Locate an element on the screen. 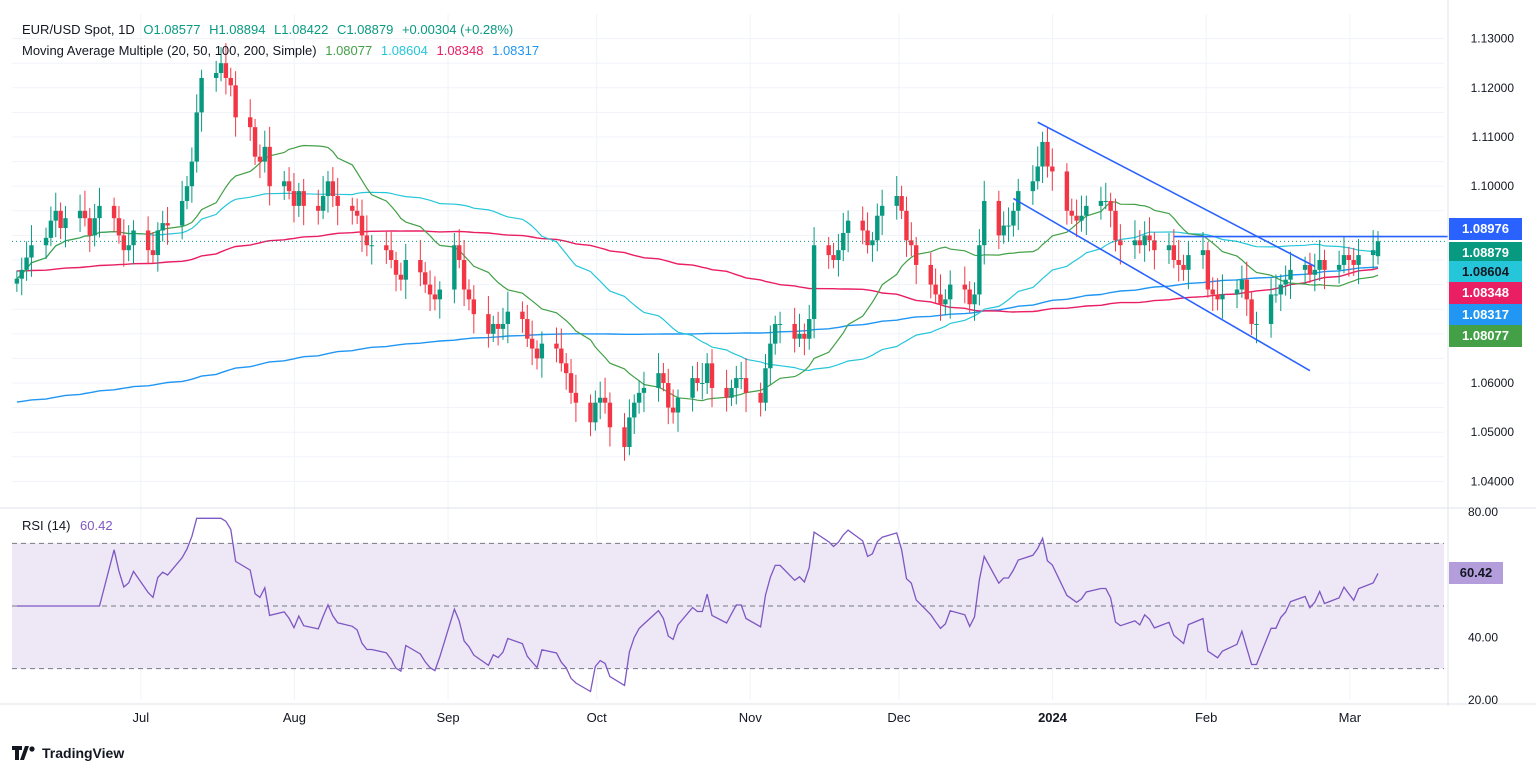 The width and height of the screenshot is (1536, 776). channel-lower is located at coordinates (1162, 284).